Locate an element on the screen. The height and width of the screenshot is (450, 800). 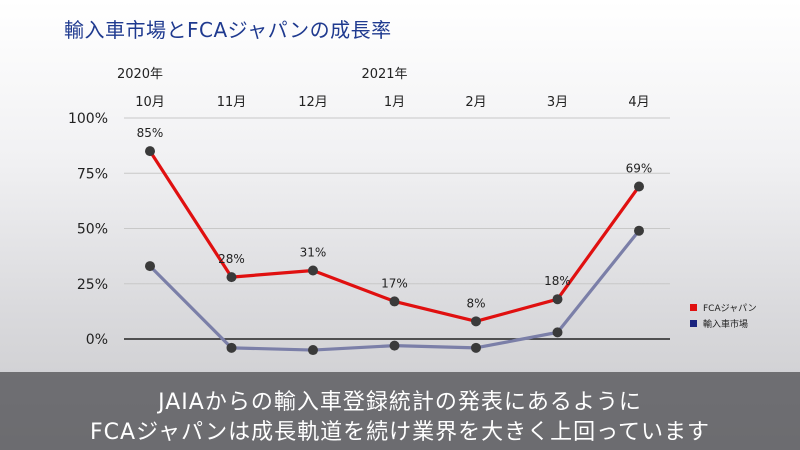
legend-label: 輸入車市場 is located at coordinates (725, 324).